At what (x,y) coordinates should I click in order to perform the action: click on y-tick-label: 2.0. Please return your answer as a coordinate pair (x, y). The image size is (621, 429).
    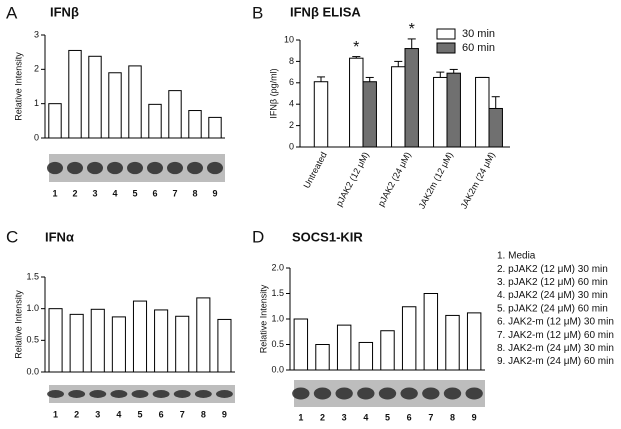
    Looking at the image, I should click on (277, 267).